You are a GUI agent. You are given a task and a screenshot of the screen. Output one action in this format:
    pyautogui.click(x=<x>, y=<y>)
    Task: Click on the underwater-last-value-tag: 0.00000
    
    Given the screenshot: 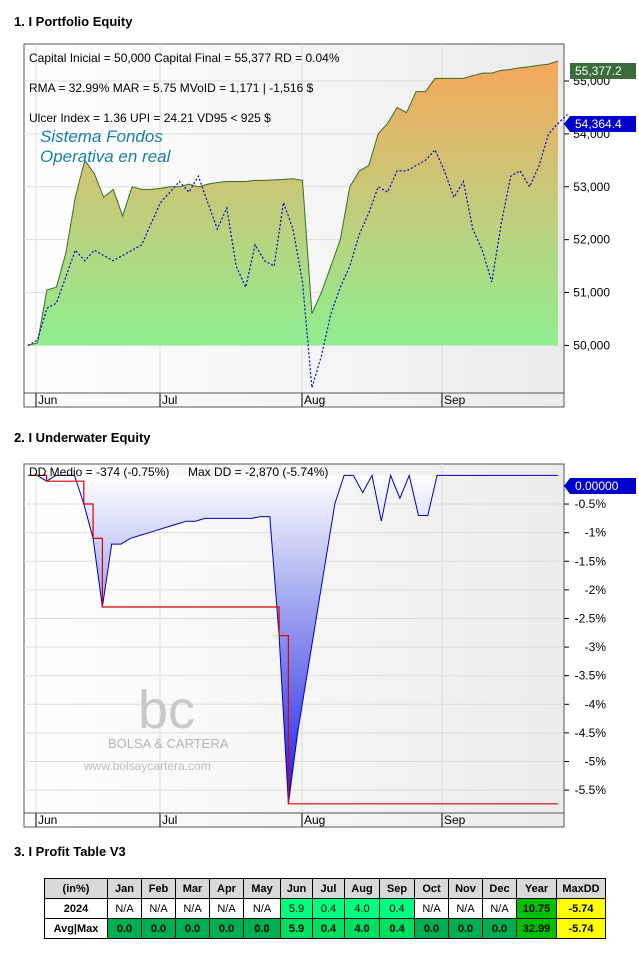 What is the action you would take?
    pyautogui.click(x=600, y=486)
    